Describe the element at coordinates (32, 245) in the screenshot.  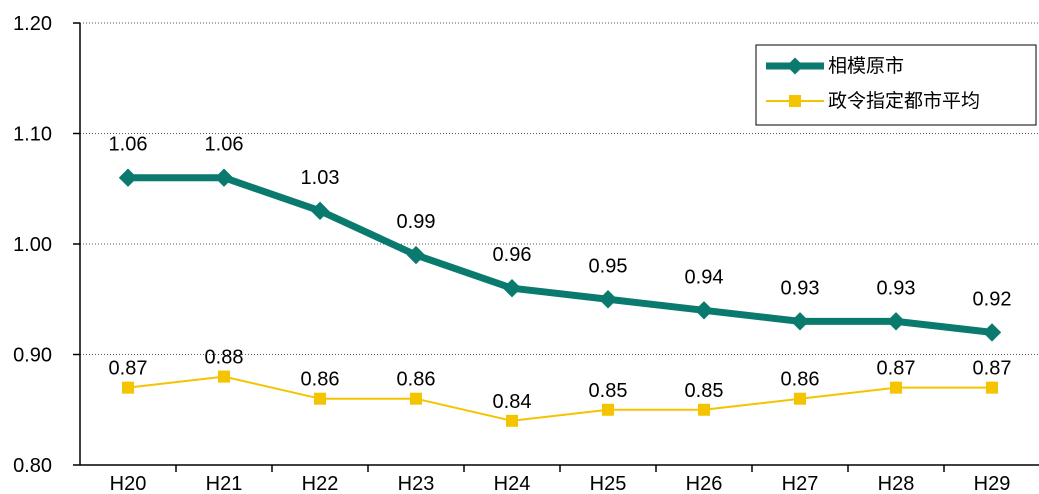
I see `y-tick-label: 1.00` at that location.